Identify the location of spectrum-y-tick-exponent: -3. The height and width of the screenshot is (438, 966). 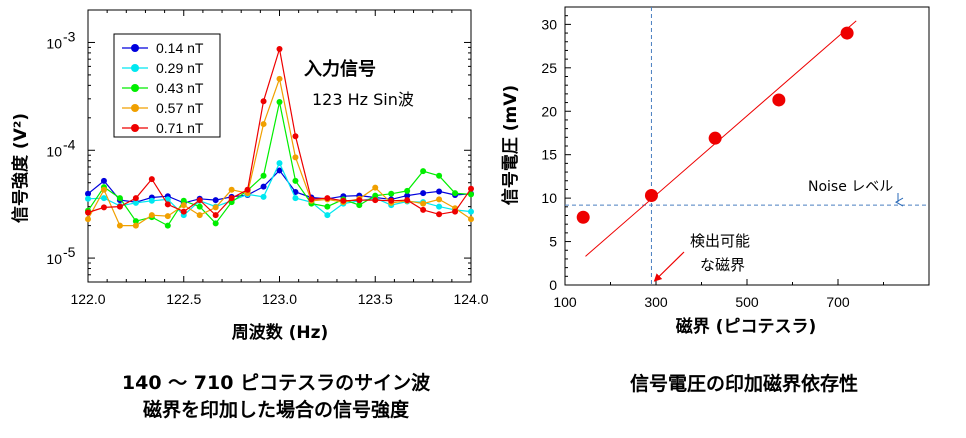
(69, 36).